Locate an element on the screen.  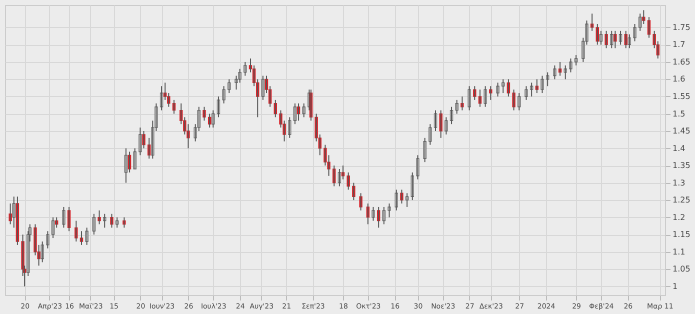
y-tick-label: 1.05 is located at coordinates (681, 269).